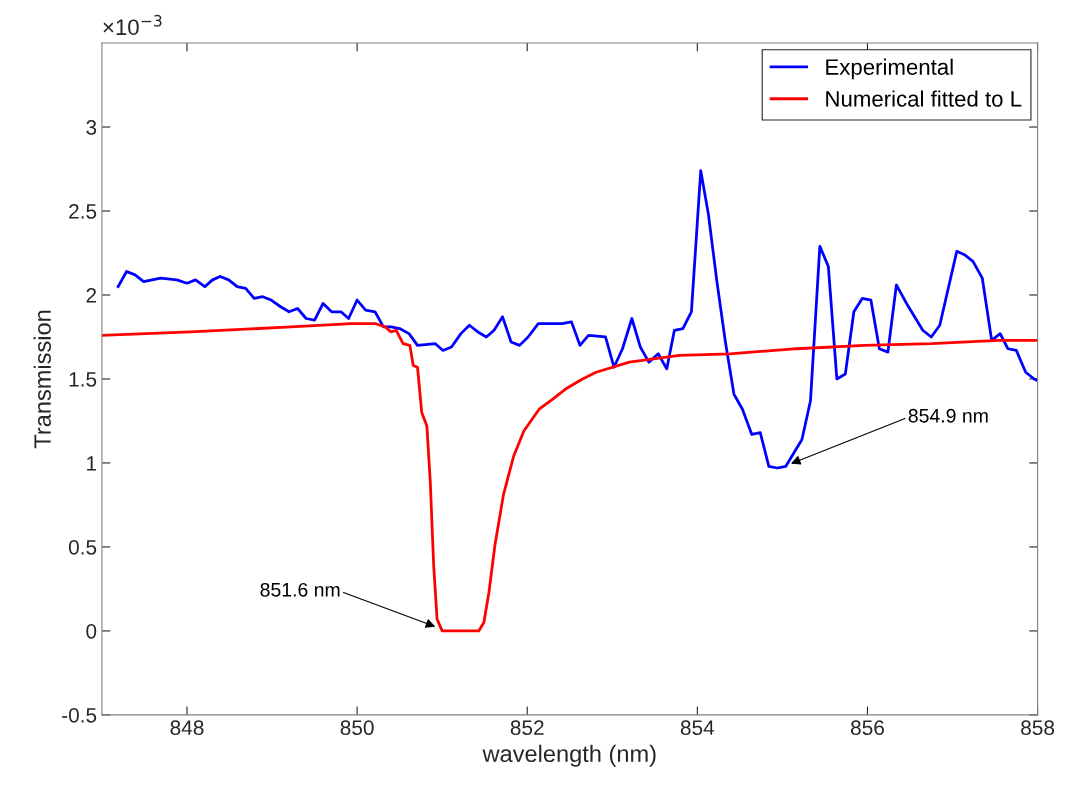  What do you see at coordinates (82, 547) in the screenshot?
I see `y-tick-label: 0.5` at bounding box center [82, 547].